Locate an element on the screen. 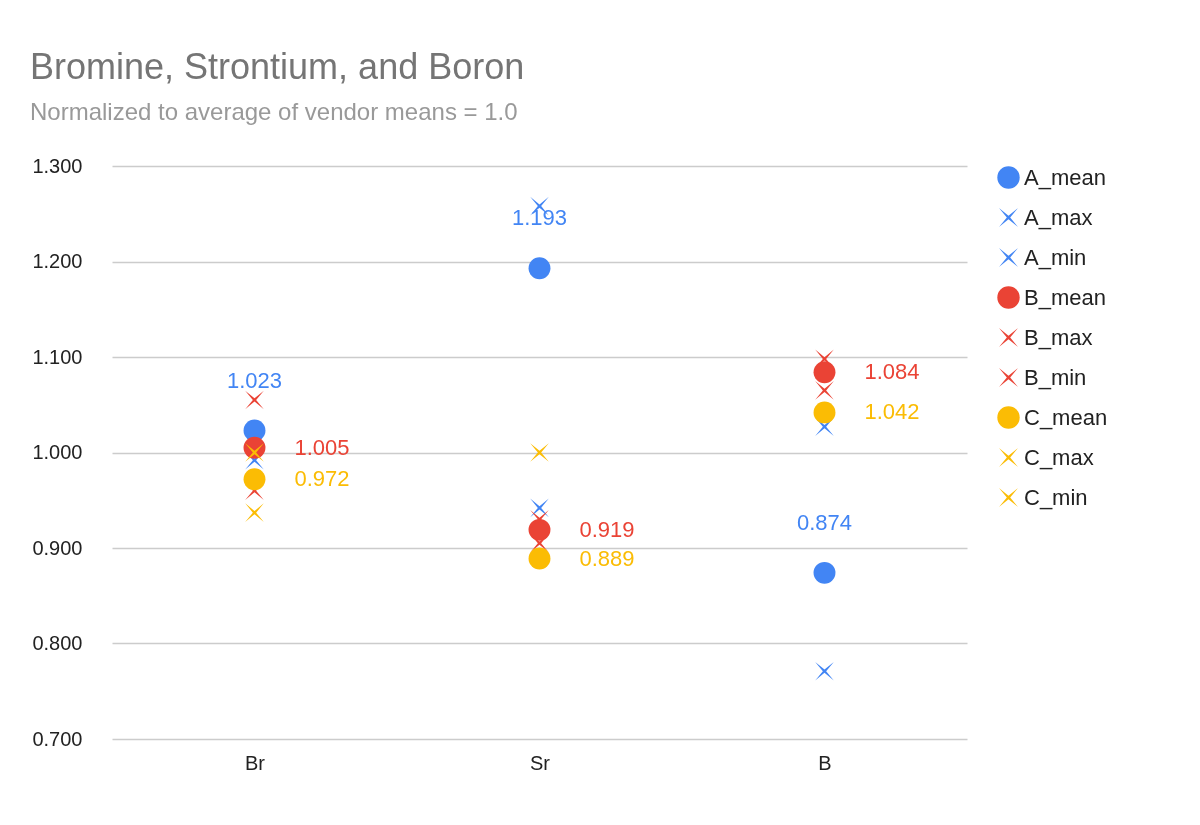  data-label: 1.193 is located at coordinates (539, 218).